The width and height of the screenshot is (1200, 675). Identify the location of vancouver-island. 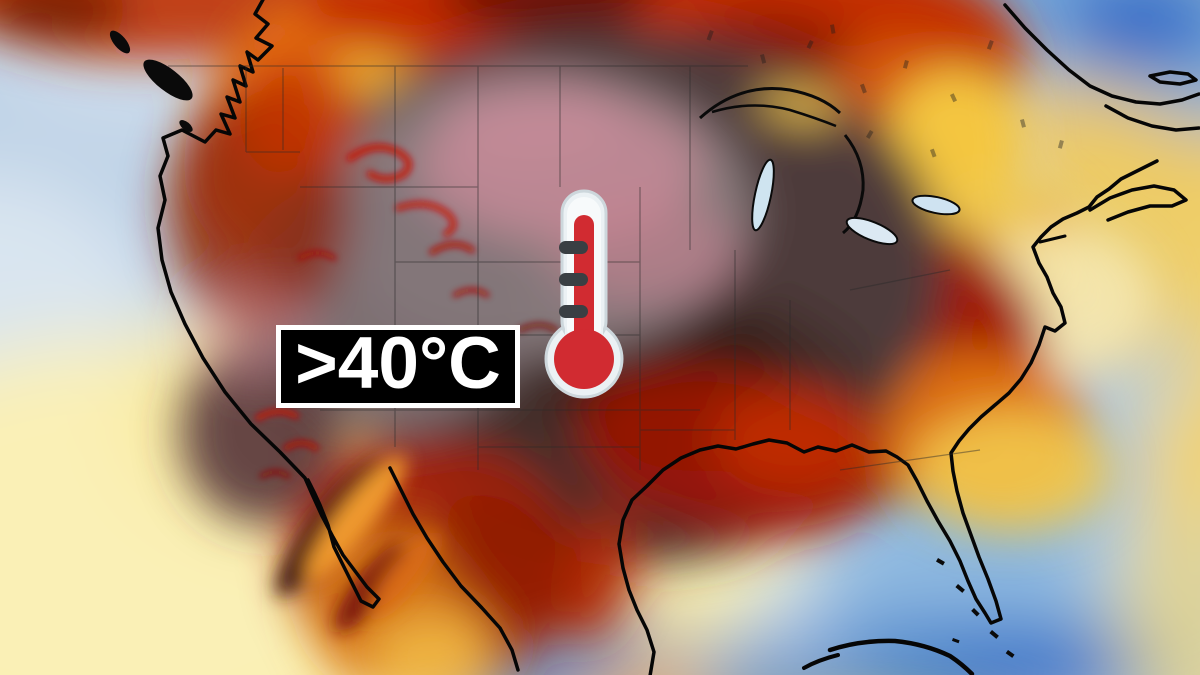
(168, 80).